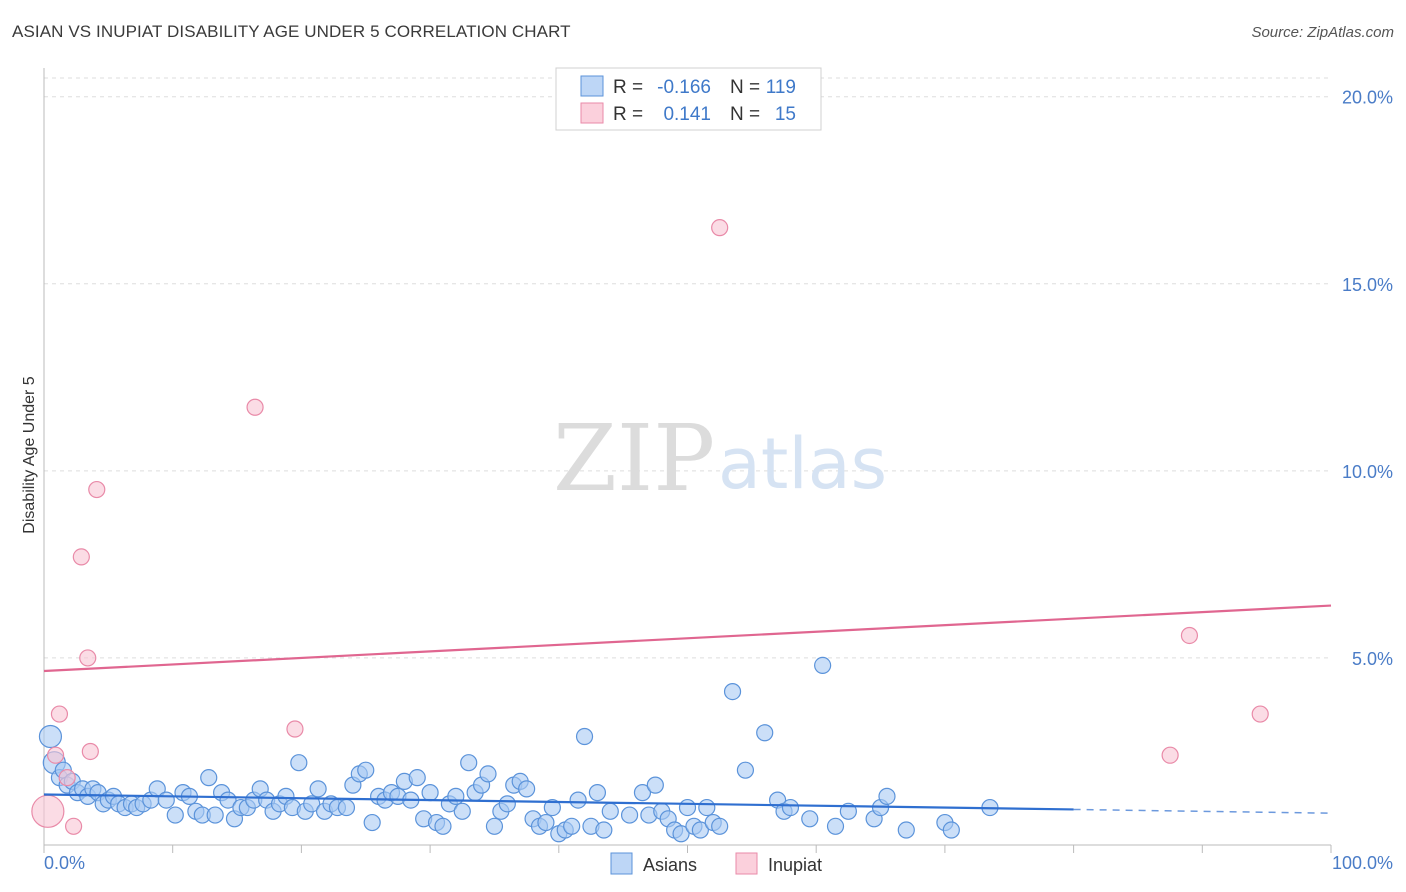 The width and height of the screenshot is (1406, 892). I want to click on y-tick-label-10: 10.0%, so click(1367, 472).